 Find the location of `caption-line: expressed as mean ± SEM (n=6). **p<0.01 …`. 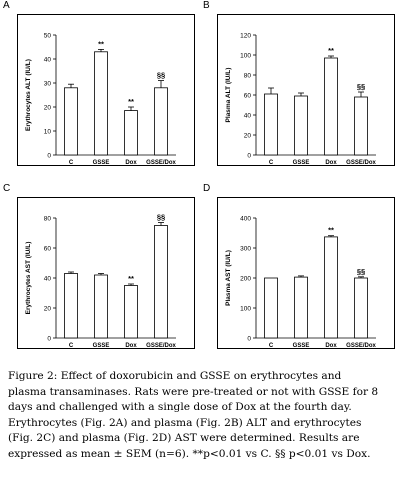

caption-line: expressed as mean ± SEM (n=6). **p<0.01 … is located at coordinates (189, 453).